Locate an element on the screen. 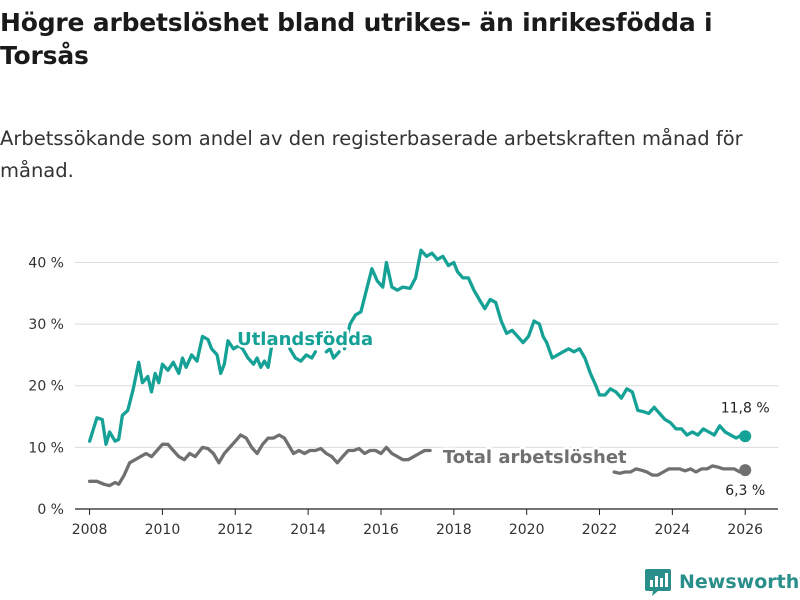 This screenshot has height=600, width=800. x-tick-label: 2022 is located at coordinates (600, 530).